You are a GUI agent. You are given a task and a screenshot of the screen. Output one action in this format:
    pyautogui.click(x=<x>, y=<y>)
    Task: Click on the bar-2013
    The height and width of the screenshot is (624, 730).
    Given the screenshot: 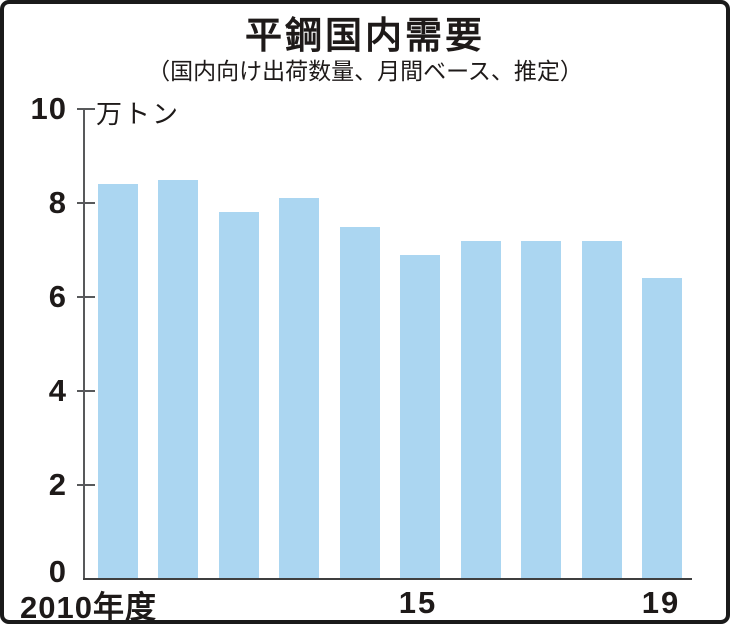 What is the action you would take?
    pyautogui.click(x=299, y=388)
    